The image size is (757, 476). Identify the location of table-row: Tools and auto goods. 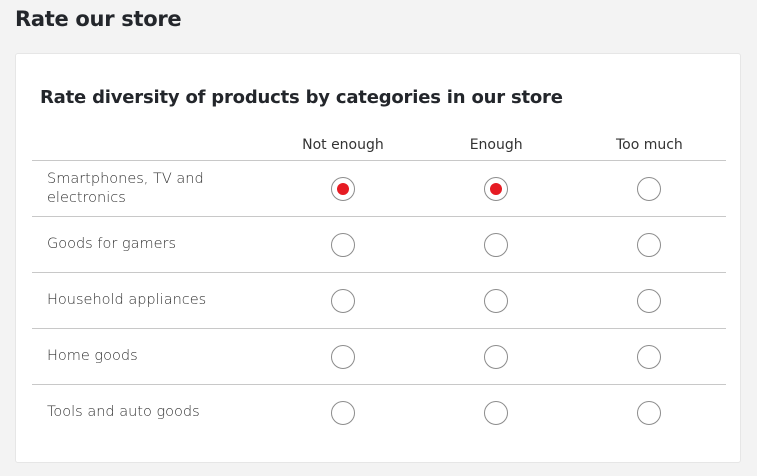
(379, 413).